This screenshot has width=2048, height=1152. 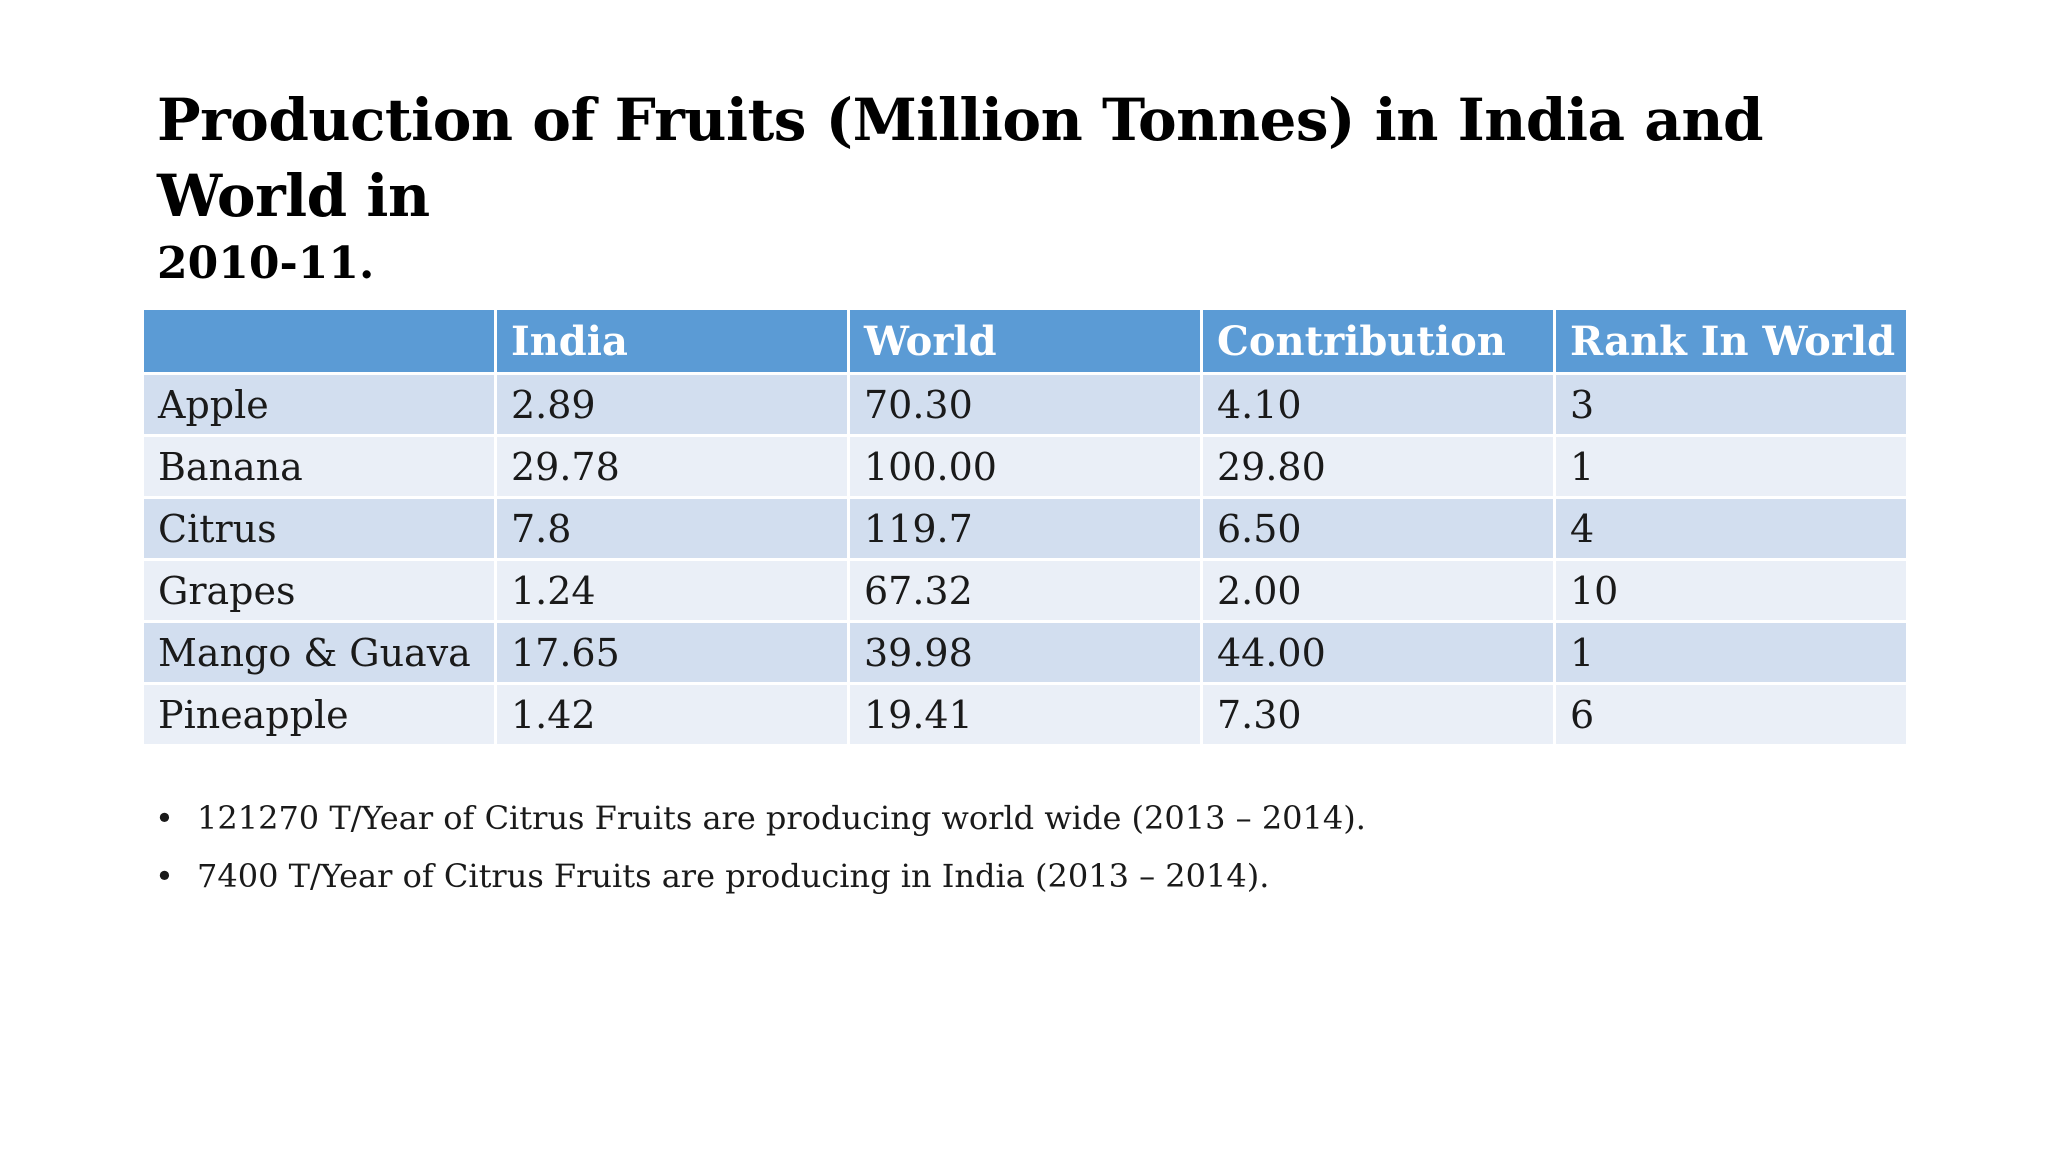 What do you see at coordinates (1378, 590) in the screenshot?
I see `contribution-cell: 2.00` at bounding box center [1378, 590].